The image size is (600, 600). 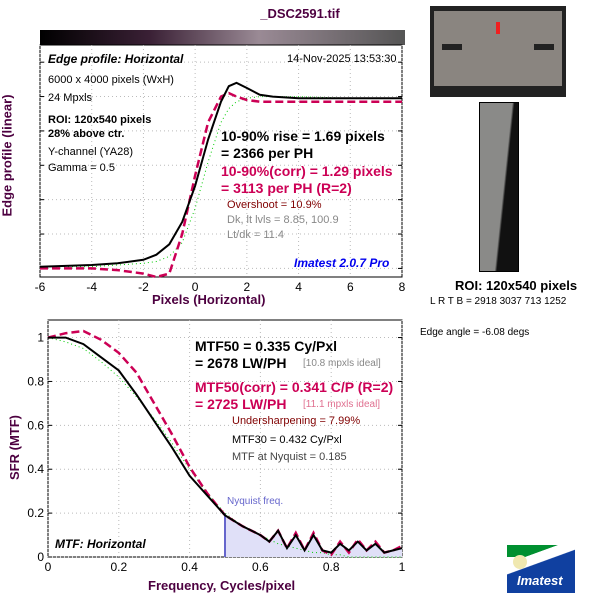 What do you see at coordinates (91, 287) in the screenshot?
I see `x-tick-label: -4` at bounding box center [91, 287].